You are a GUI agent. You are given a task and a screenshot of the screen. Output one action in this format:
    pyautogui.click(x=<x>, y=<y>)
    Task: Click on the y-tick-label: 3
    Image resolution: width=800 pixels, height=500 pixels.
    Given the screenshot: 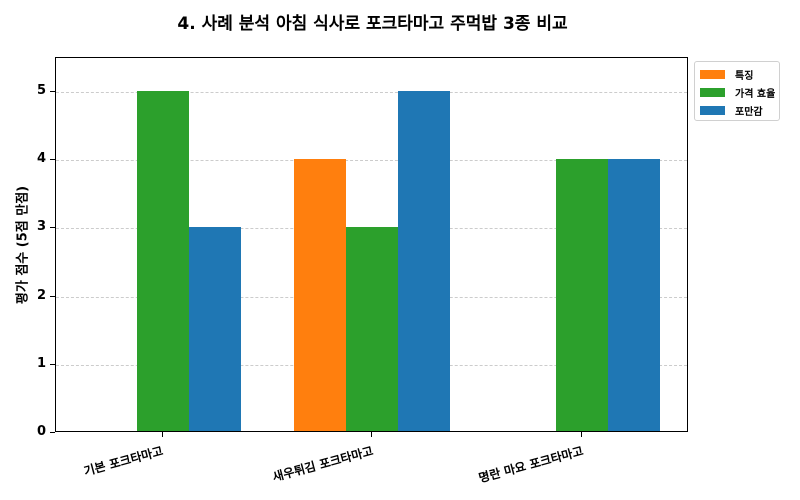 What is the action you would take?
    pyautogui.click(x=41, y=227)
    